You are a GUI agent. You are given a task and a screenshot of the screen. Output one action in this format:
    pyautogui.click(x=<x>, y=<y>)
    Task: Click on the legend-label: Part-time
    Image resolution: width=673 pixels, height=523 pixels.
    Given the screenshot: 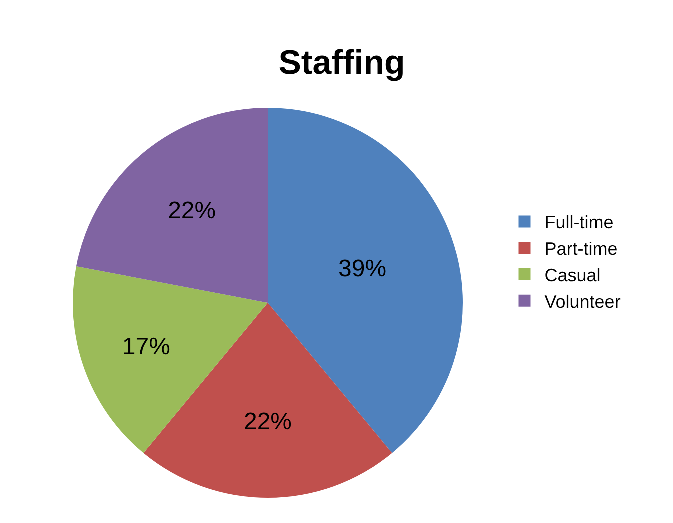 What is the action you would take?
    pyautogui.click(x=581, y=249)
    